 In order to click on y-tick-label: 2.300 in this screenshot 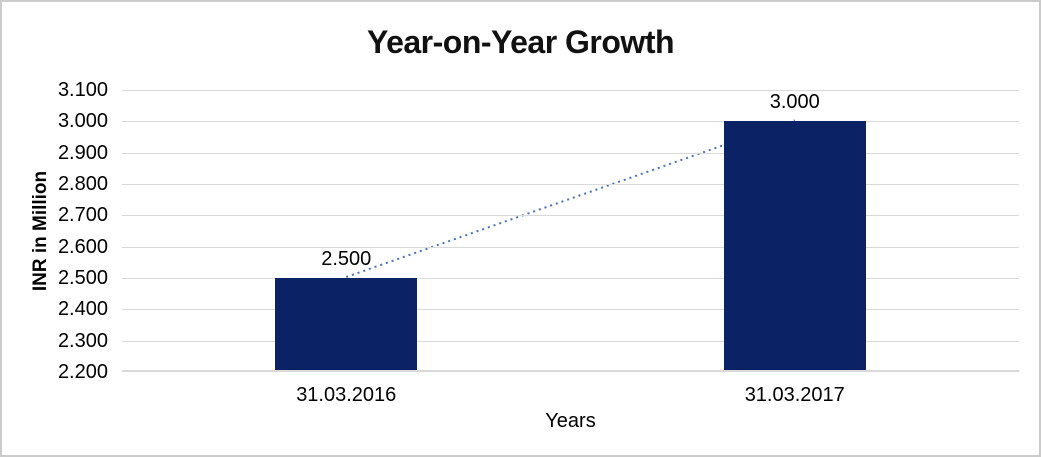, I will do `click(82, 340)`.